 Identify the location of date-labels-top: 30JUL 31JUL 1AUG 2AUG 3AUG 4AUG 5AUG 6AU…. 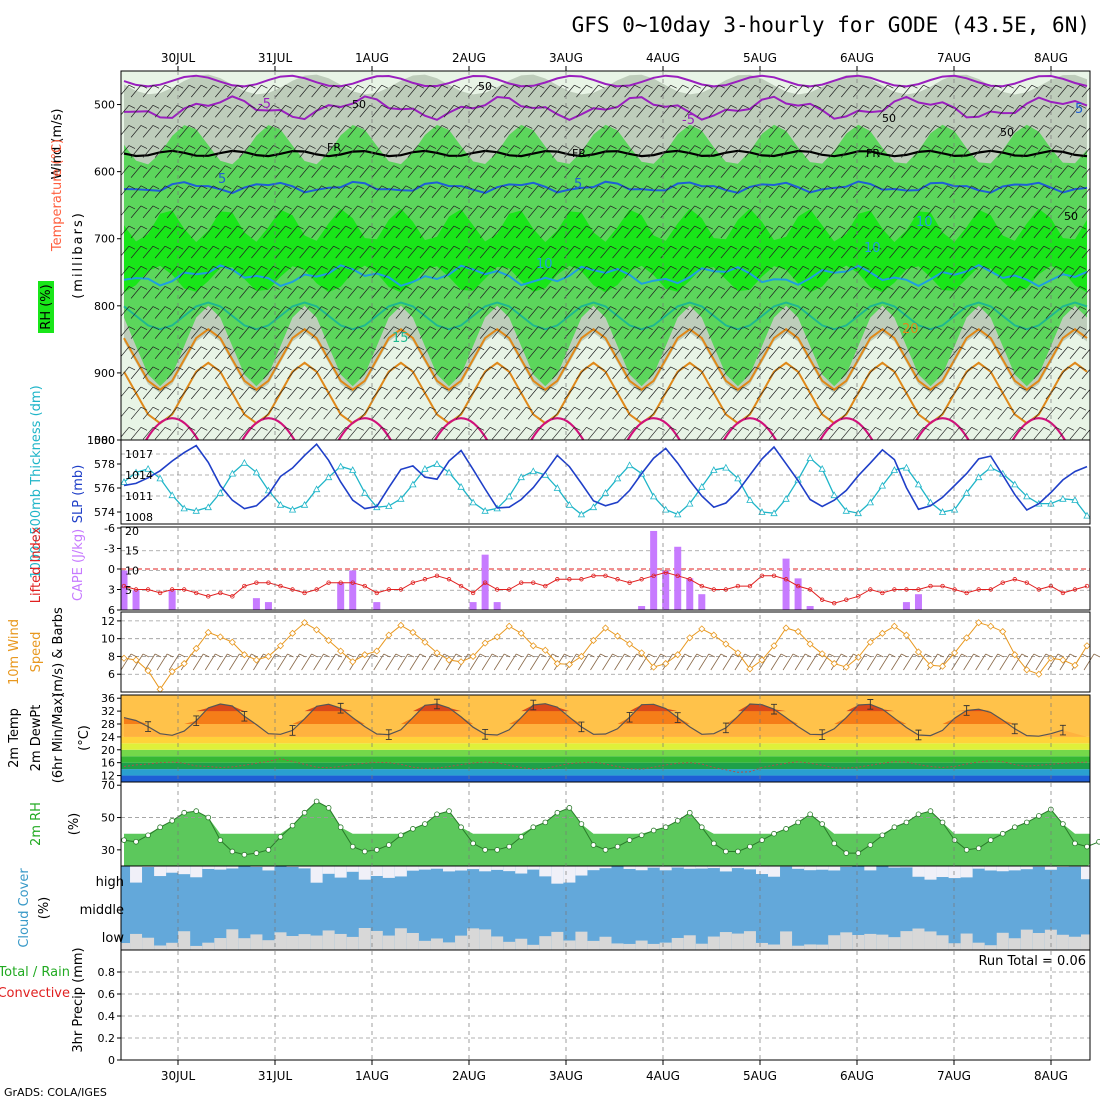
(614, 58).